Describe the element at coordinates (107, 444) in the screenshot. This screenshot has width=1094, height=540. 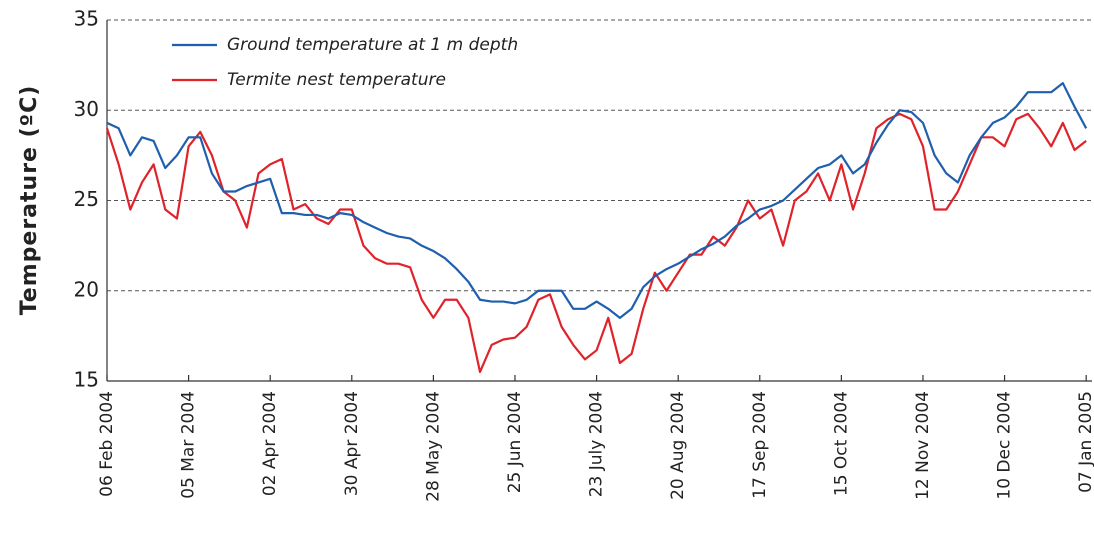
I see `x-tick-label: 06 Feb 2004` at that location.